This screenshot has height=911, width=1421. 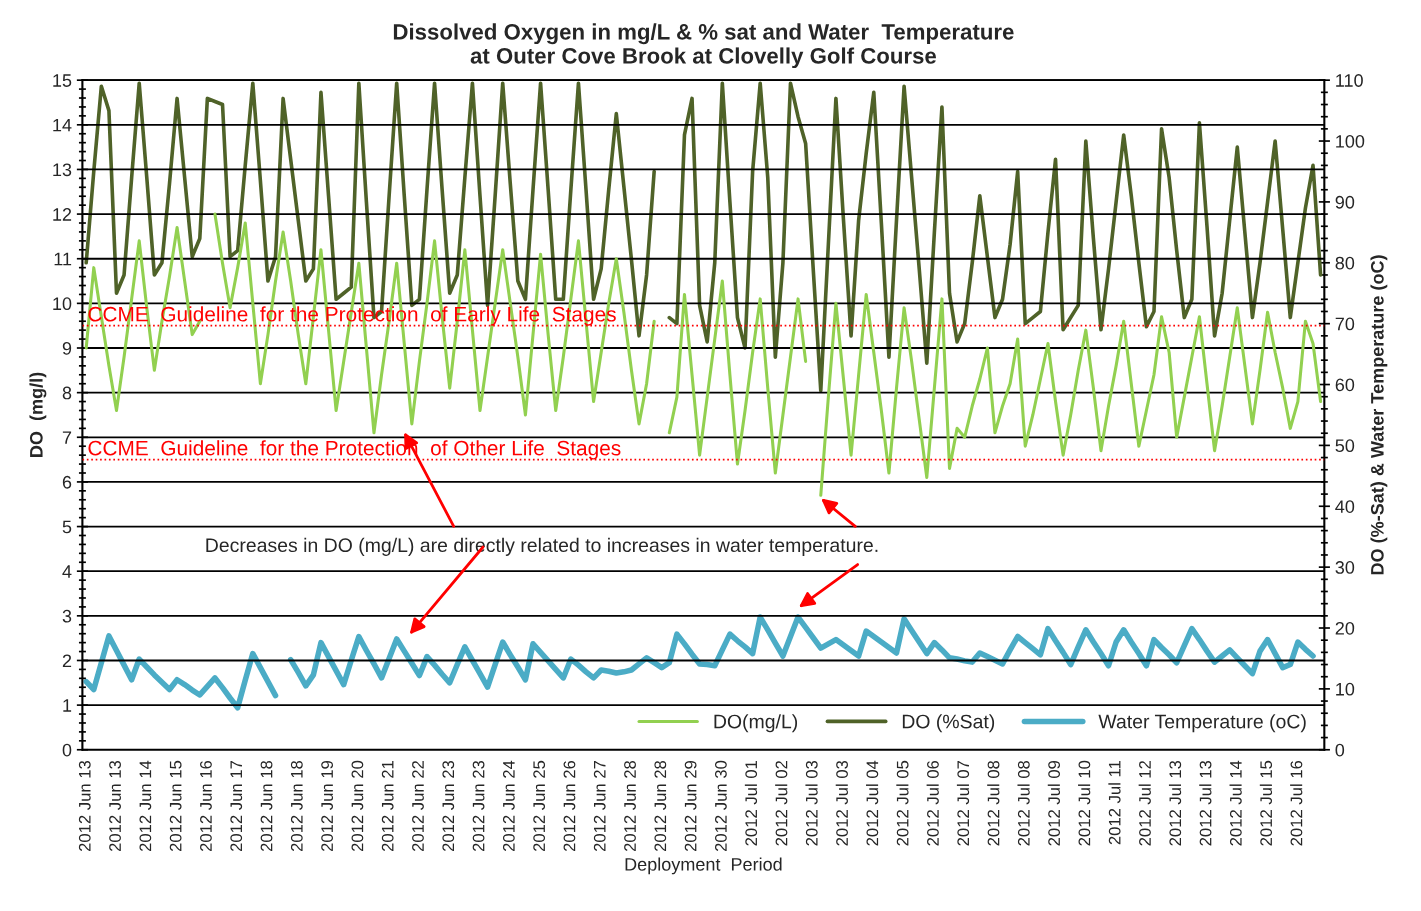 What do you see at coordinates (62, 304) in the screenshot?
I see `y-tick-label: 10` at bounding box center [62, 304].